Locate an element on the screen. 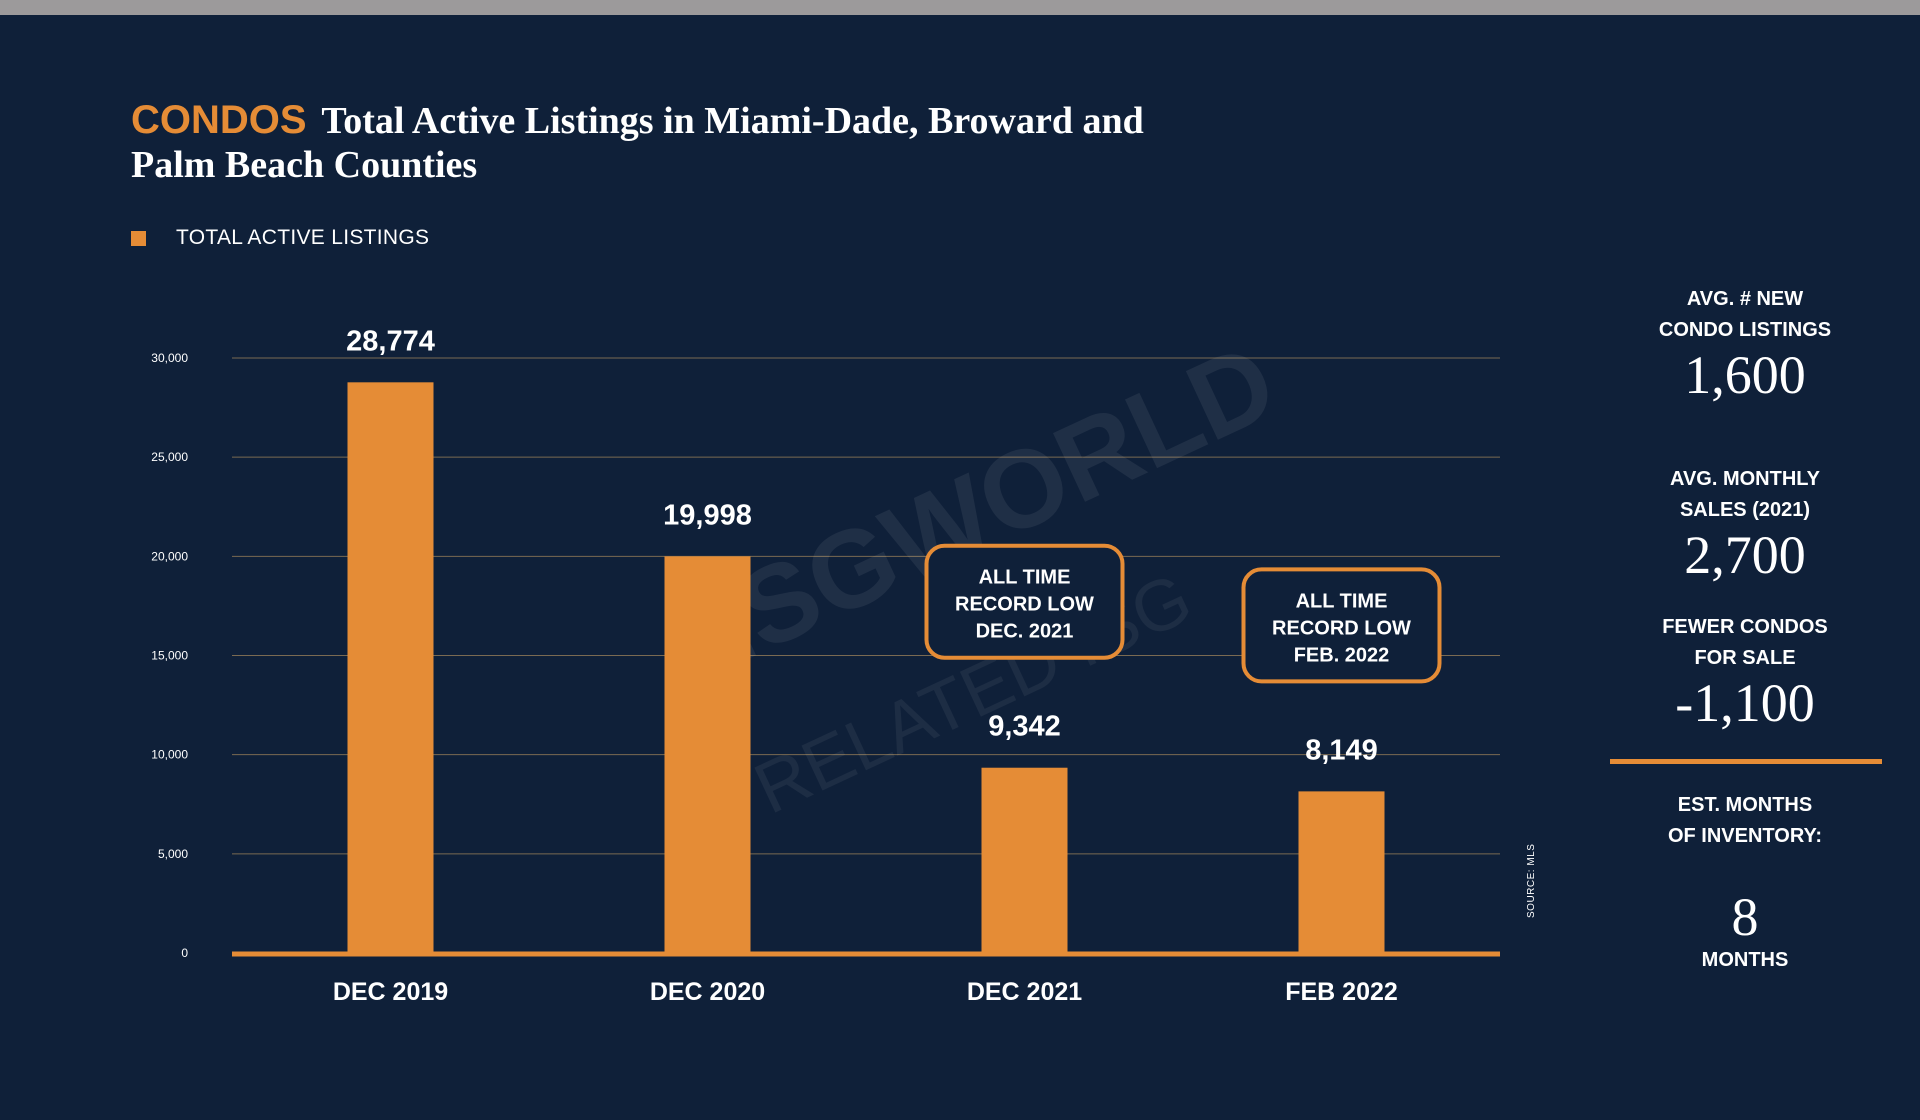 This screenshot has width=1920, height=1120. stat-label: EST. MONTHS is located at coordinates (1745, 805).